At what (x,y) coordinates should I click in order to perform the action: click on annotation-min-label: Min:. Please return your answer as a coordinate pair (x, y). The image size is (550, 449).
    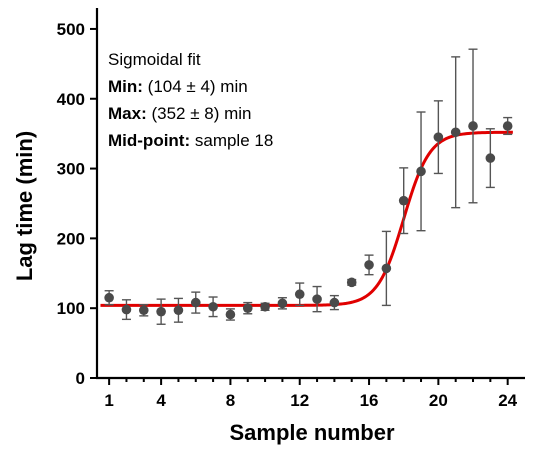
    Looking at the image, I should click on (125, 86).